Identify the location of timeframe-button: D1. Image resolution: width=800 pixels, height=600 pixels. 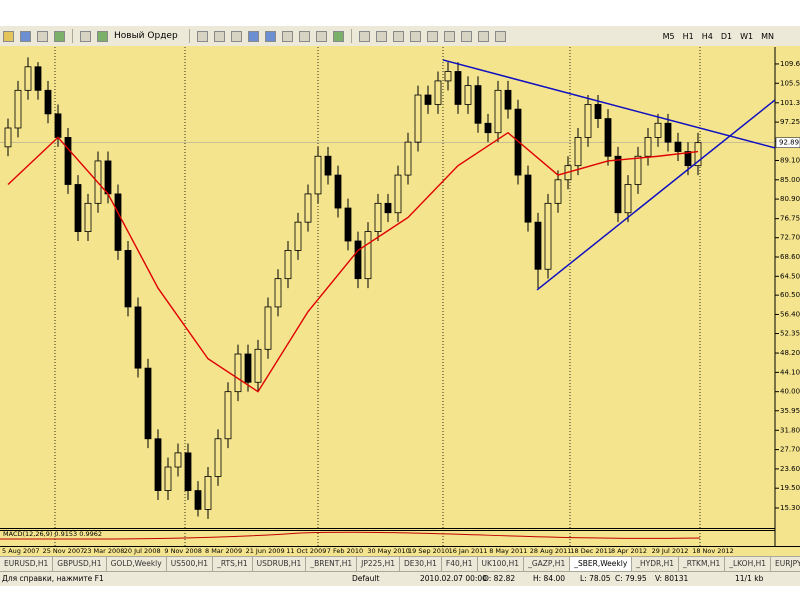
(726, 36).